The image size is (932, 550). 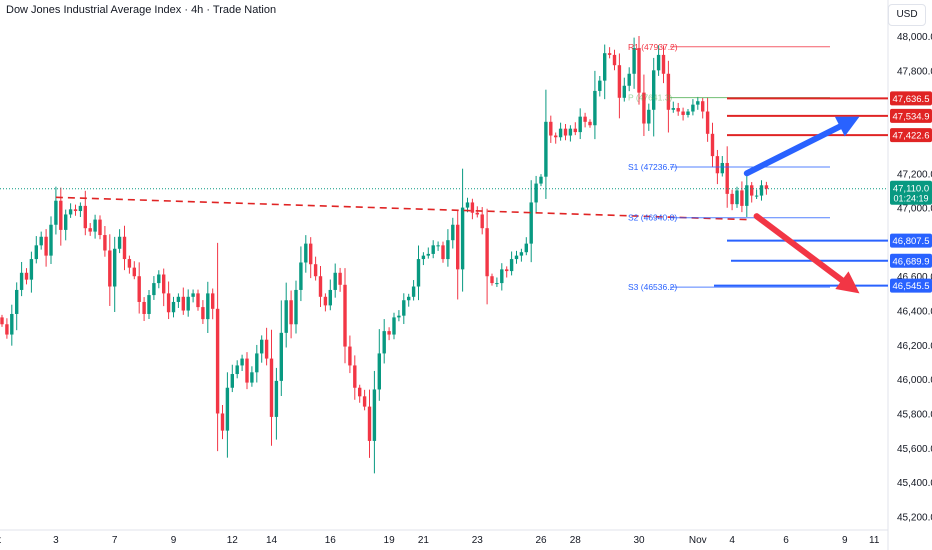 What do you see at coordinates (541, 540) in the screenshot?
I see `time-tick-label: 26` at bounding box center [541, 540].